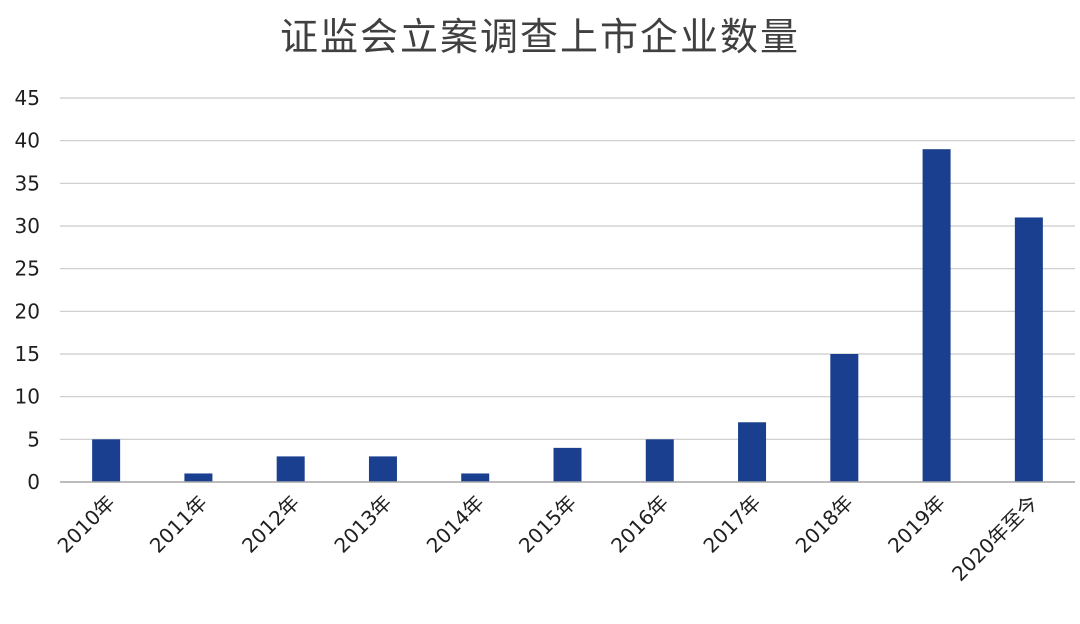  What do you see at coordinates (27, 311) in the screenshot?
I see `y-tick-label: 20` at bounding box center [27, 311].